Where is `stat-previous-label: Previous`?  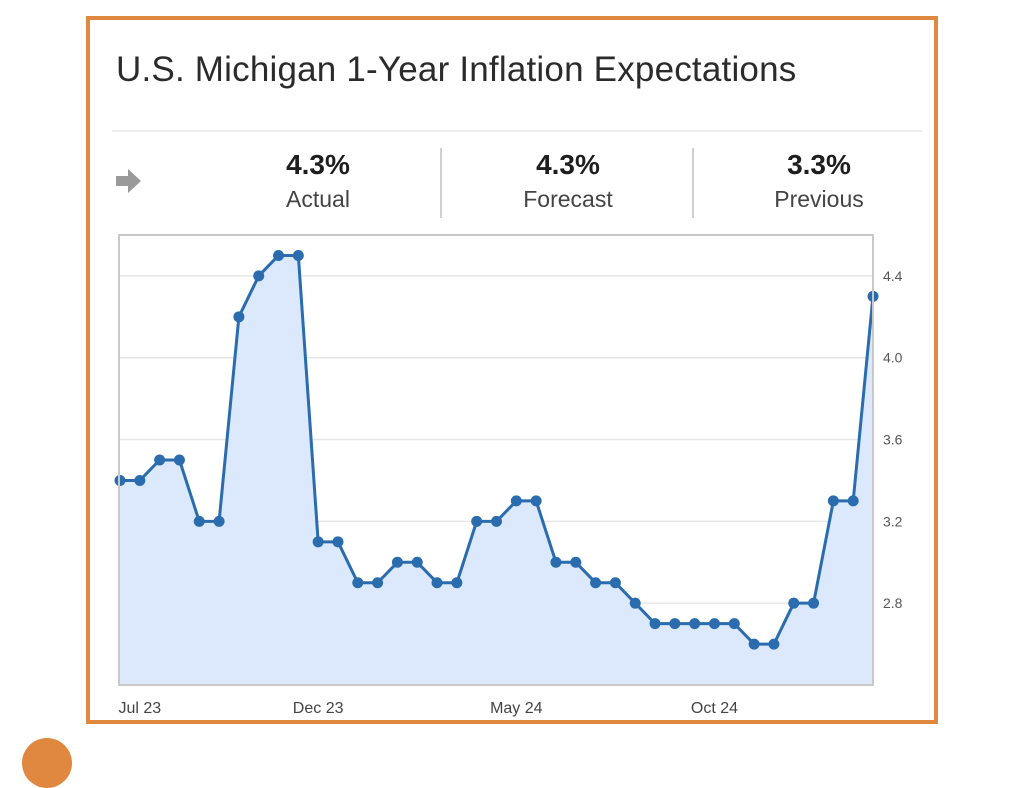 stat-previous-label: Previous is located at coordinates (819, 199).